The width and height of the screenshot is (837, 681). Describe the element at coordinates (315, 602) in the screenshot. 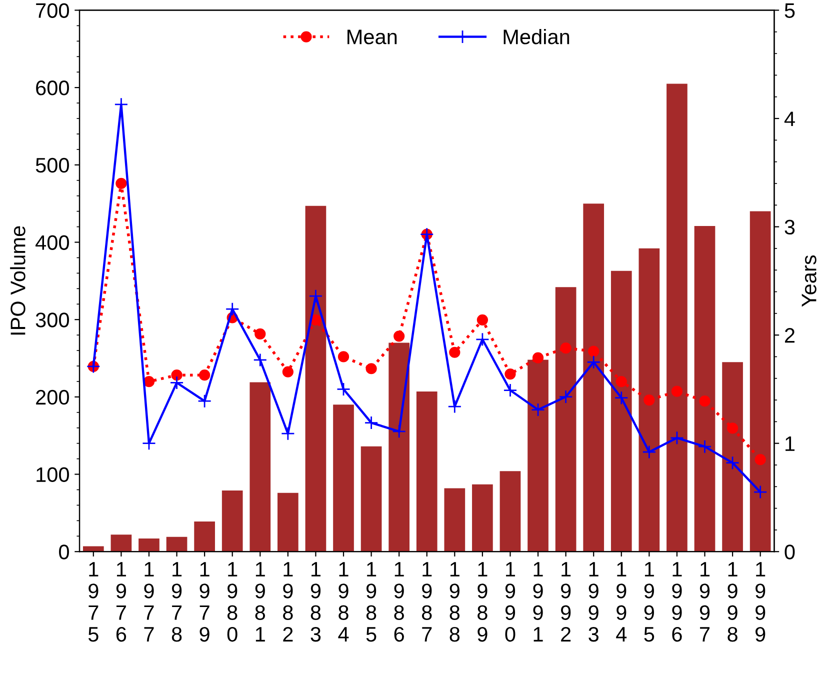

I see `x-tick-label: 1983` at that location.